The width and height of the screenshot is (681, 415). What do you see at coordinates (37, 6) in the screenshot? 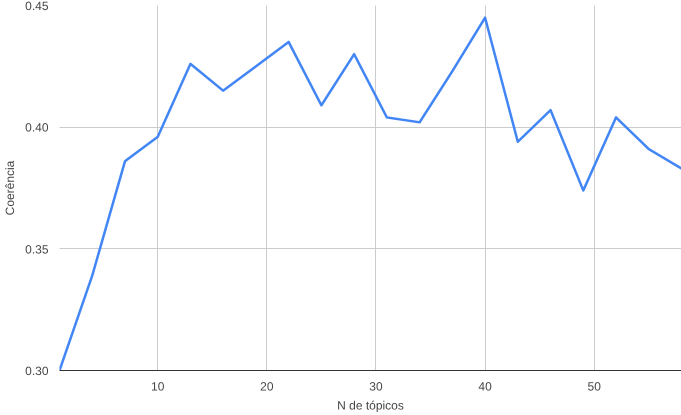
I see `y-tick-label: 0.45` at bounding box center [37, 6].